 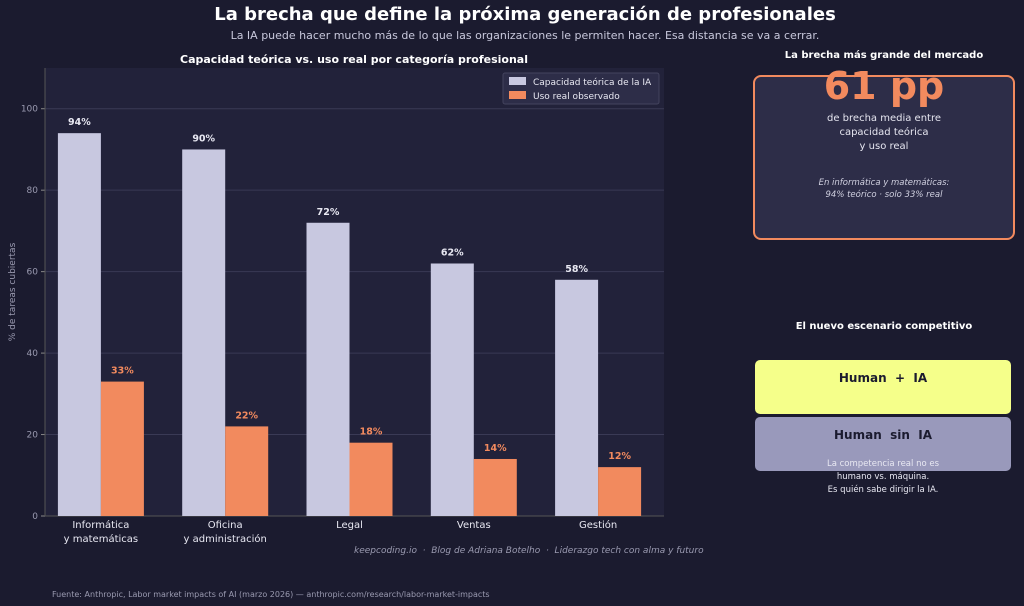 I want to click on note-line: 94% teórico · solo 33% real, so click(x=884, y=195).